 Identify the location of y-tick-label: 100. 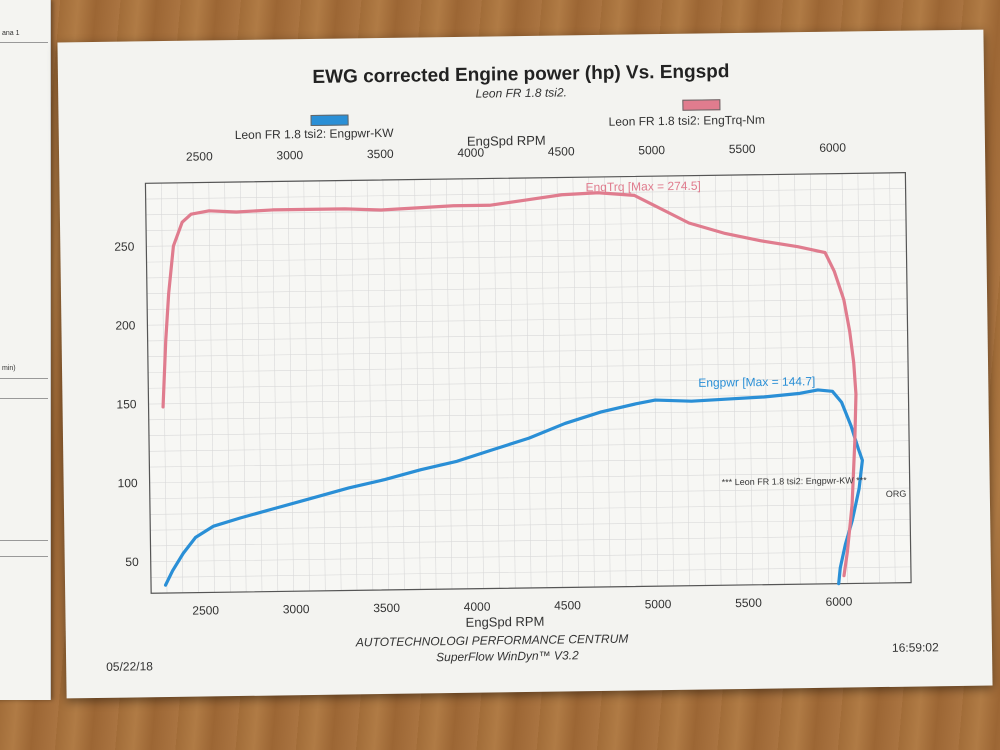
(127, 483).